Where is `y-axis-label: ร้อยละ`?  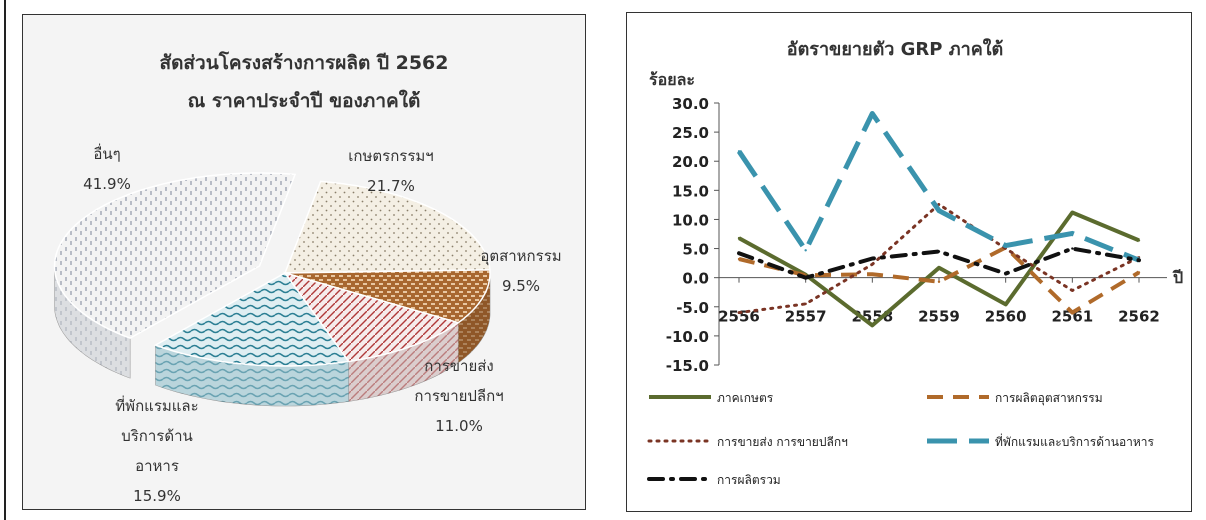 y-axis-label: ร้อยละ is located at coordinates (672, 79).